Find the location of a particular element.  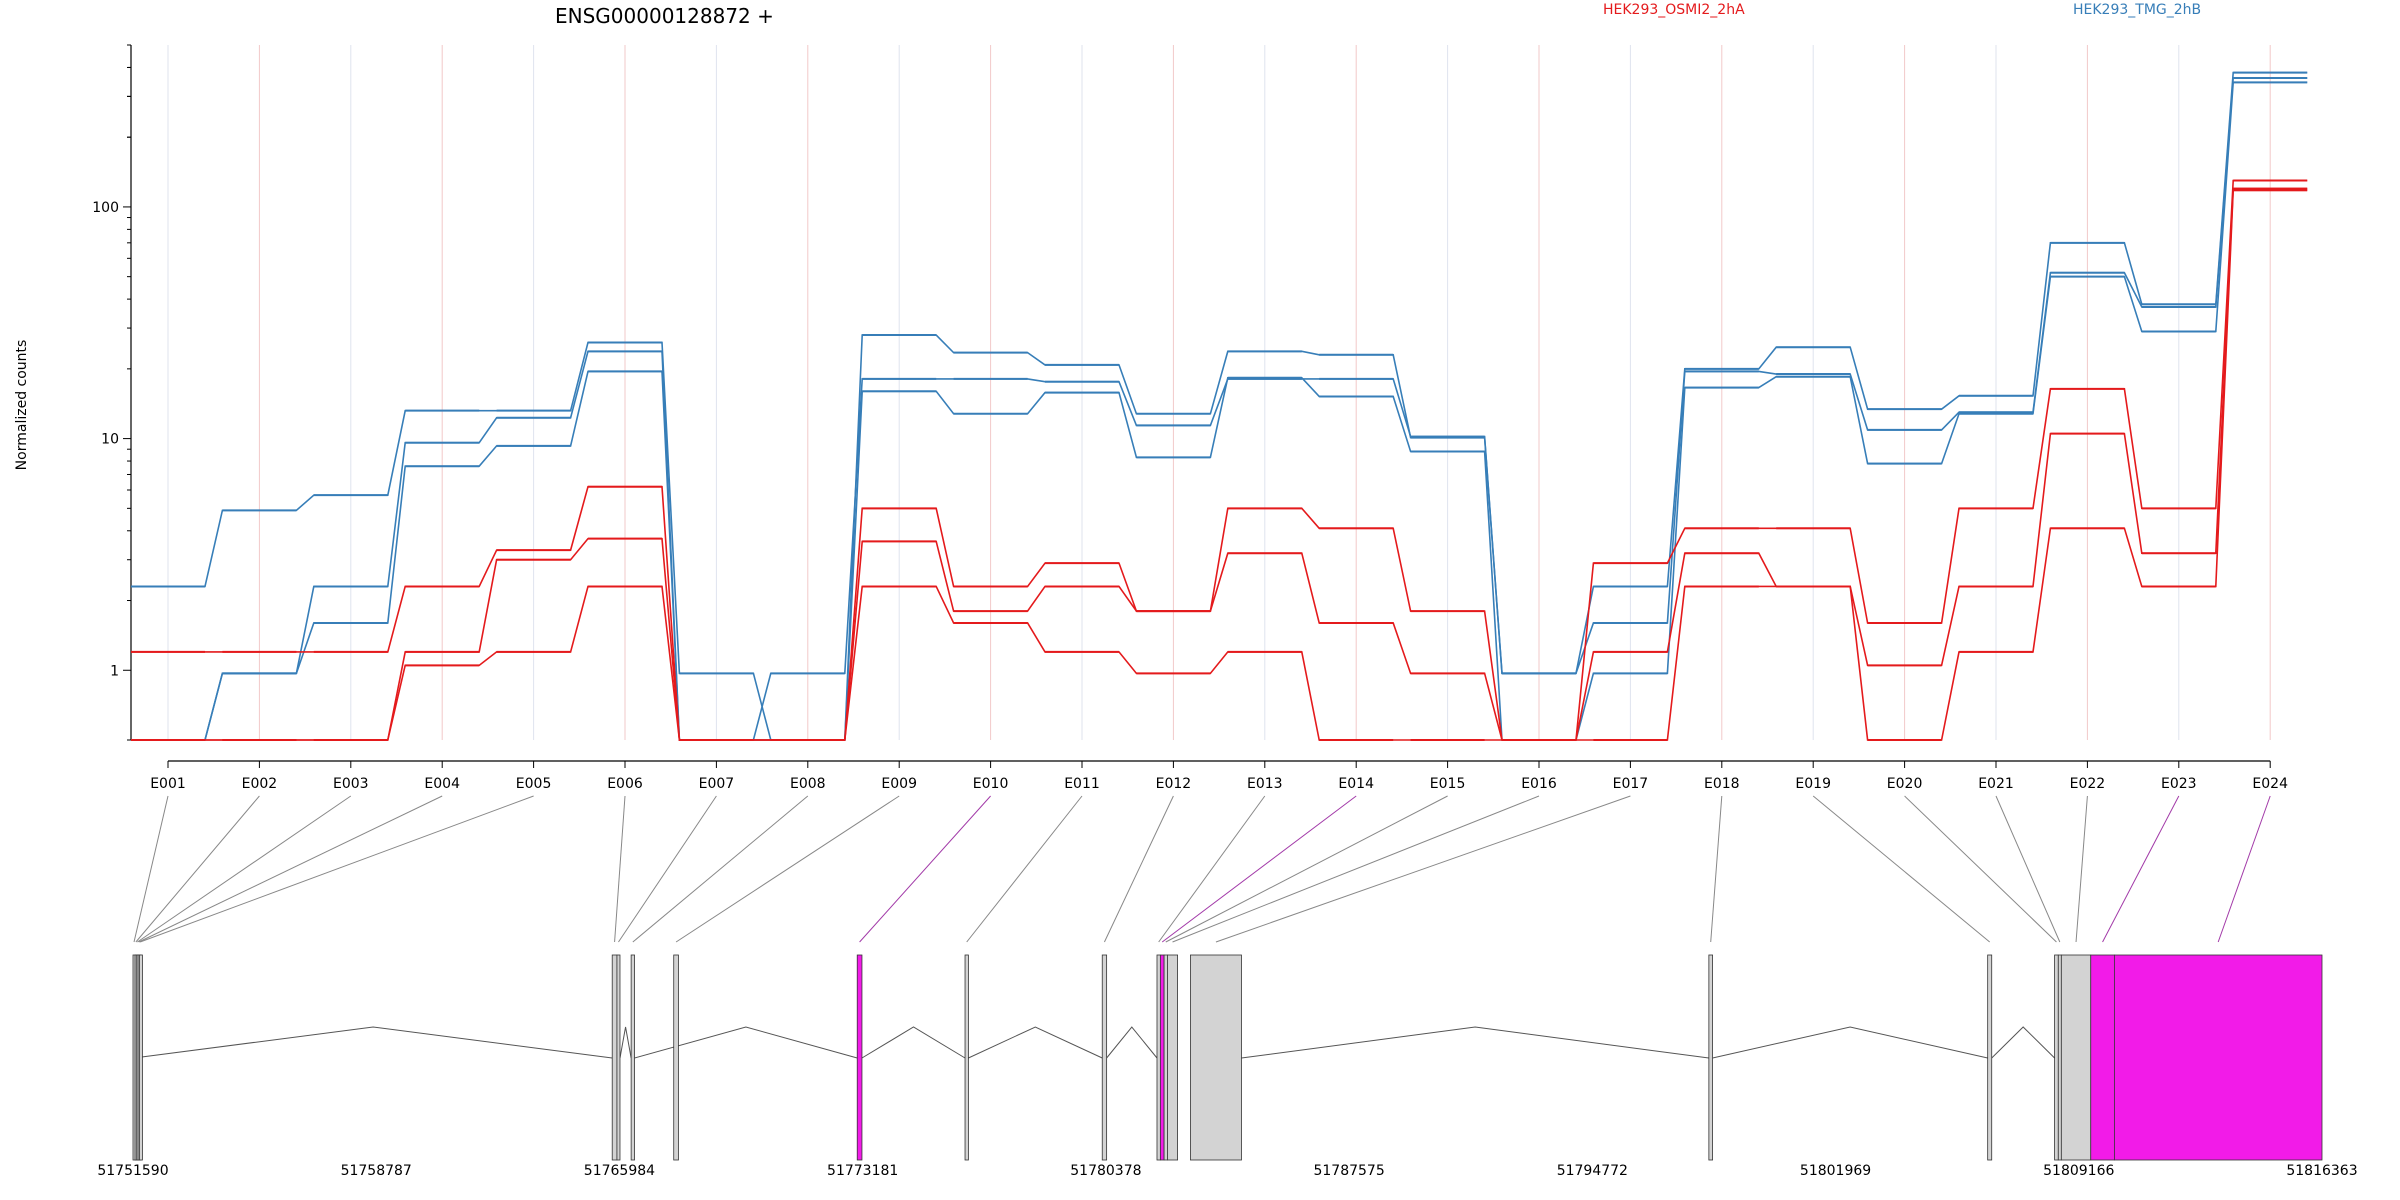

x-tick-label: E021 is located at coordinates (1996, 784).